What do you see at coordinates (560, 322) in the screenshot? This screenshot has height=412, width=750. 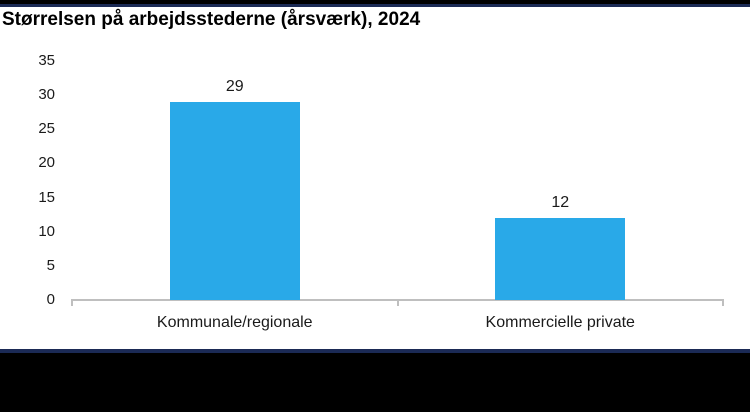 I see `category-label: Kommercielle private` at bounding box center [560, 322].